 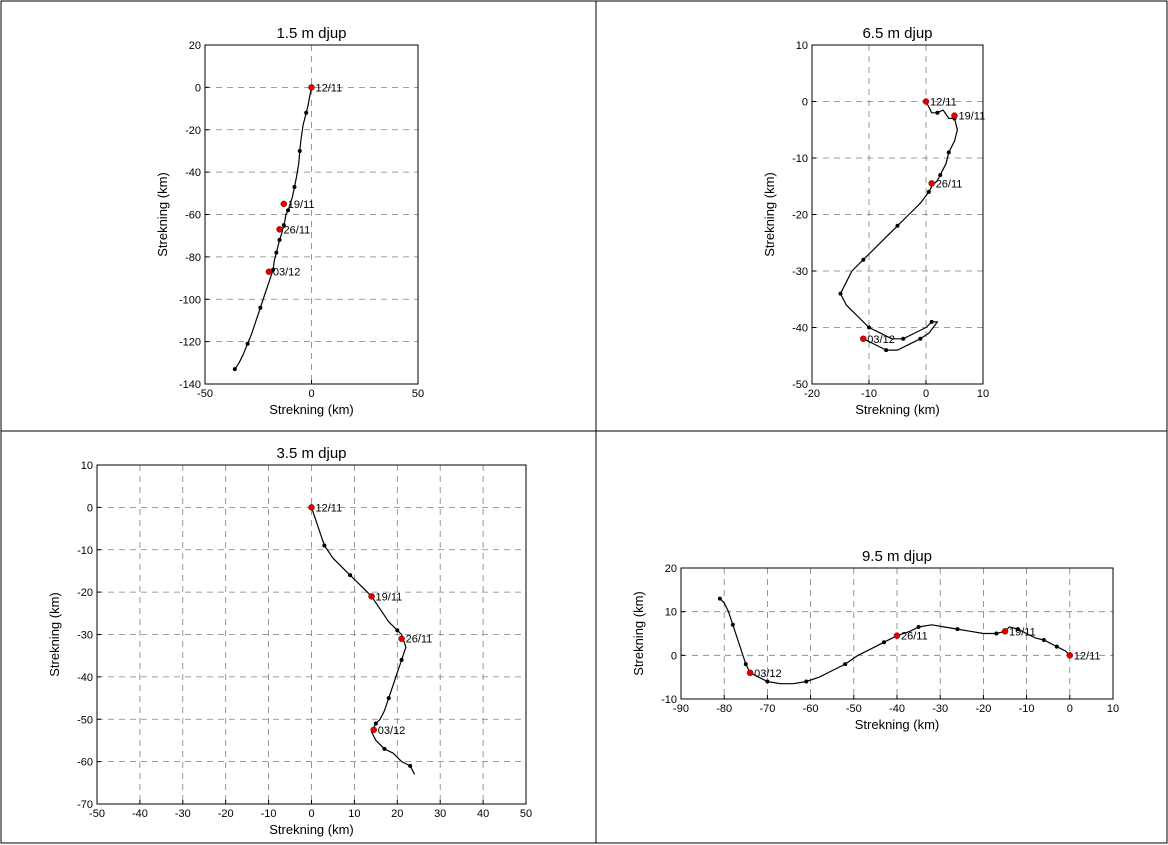 What do you see at coordinates (897, 709) in the screenshot?
I see `x-tick-label: -40` at bounding box center [897, 709].